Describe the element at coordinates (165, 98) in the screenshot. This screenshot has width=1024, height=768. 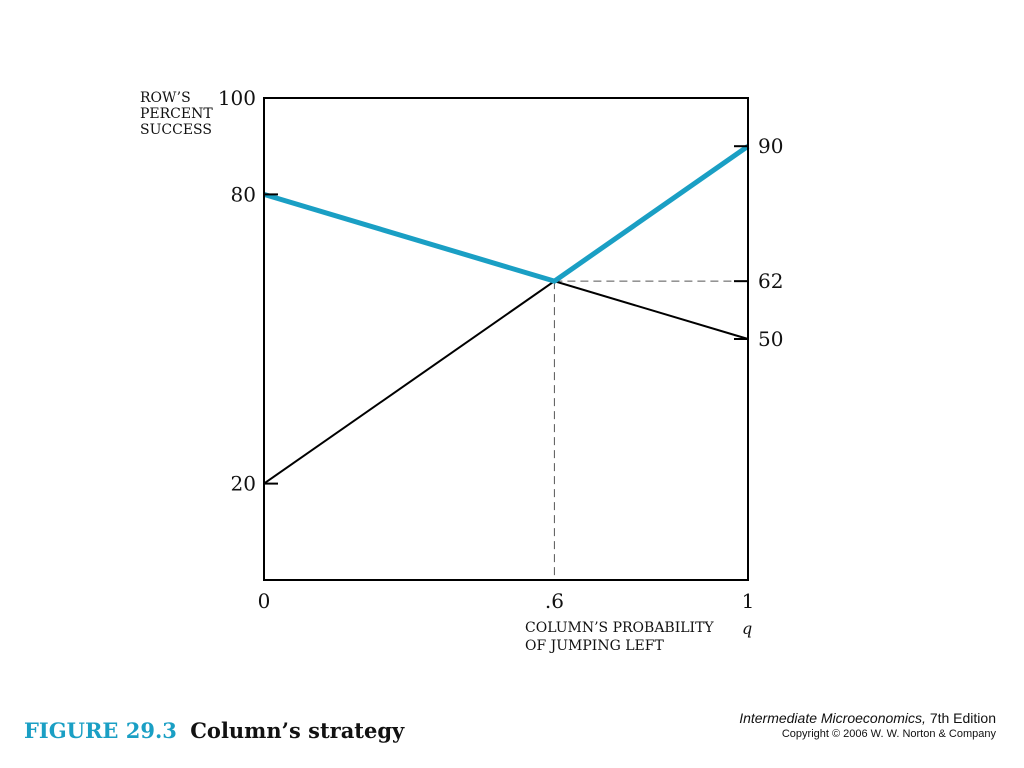
I see `y-axis-label-line: ROW’S` at that location.